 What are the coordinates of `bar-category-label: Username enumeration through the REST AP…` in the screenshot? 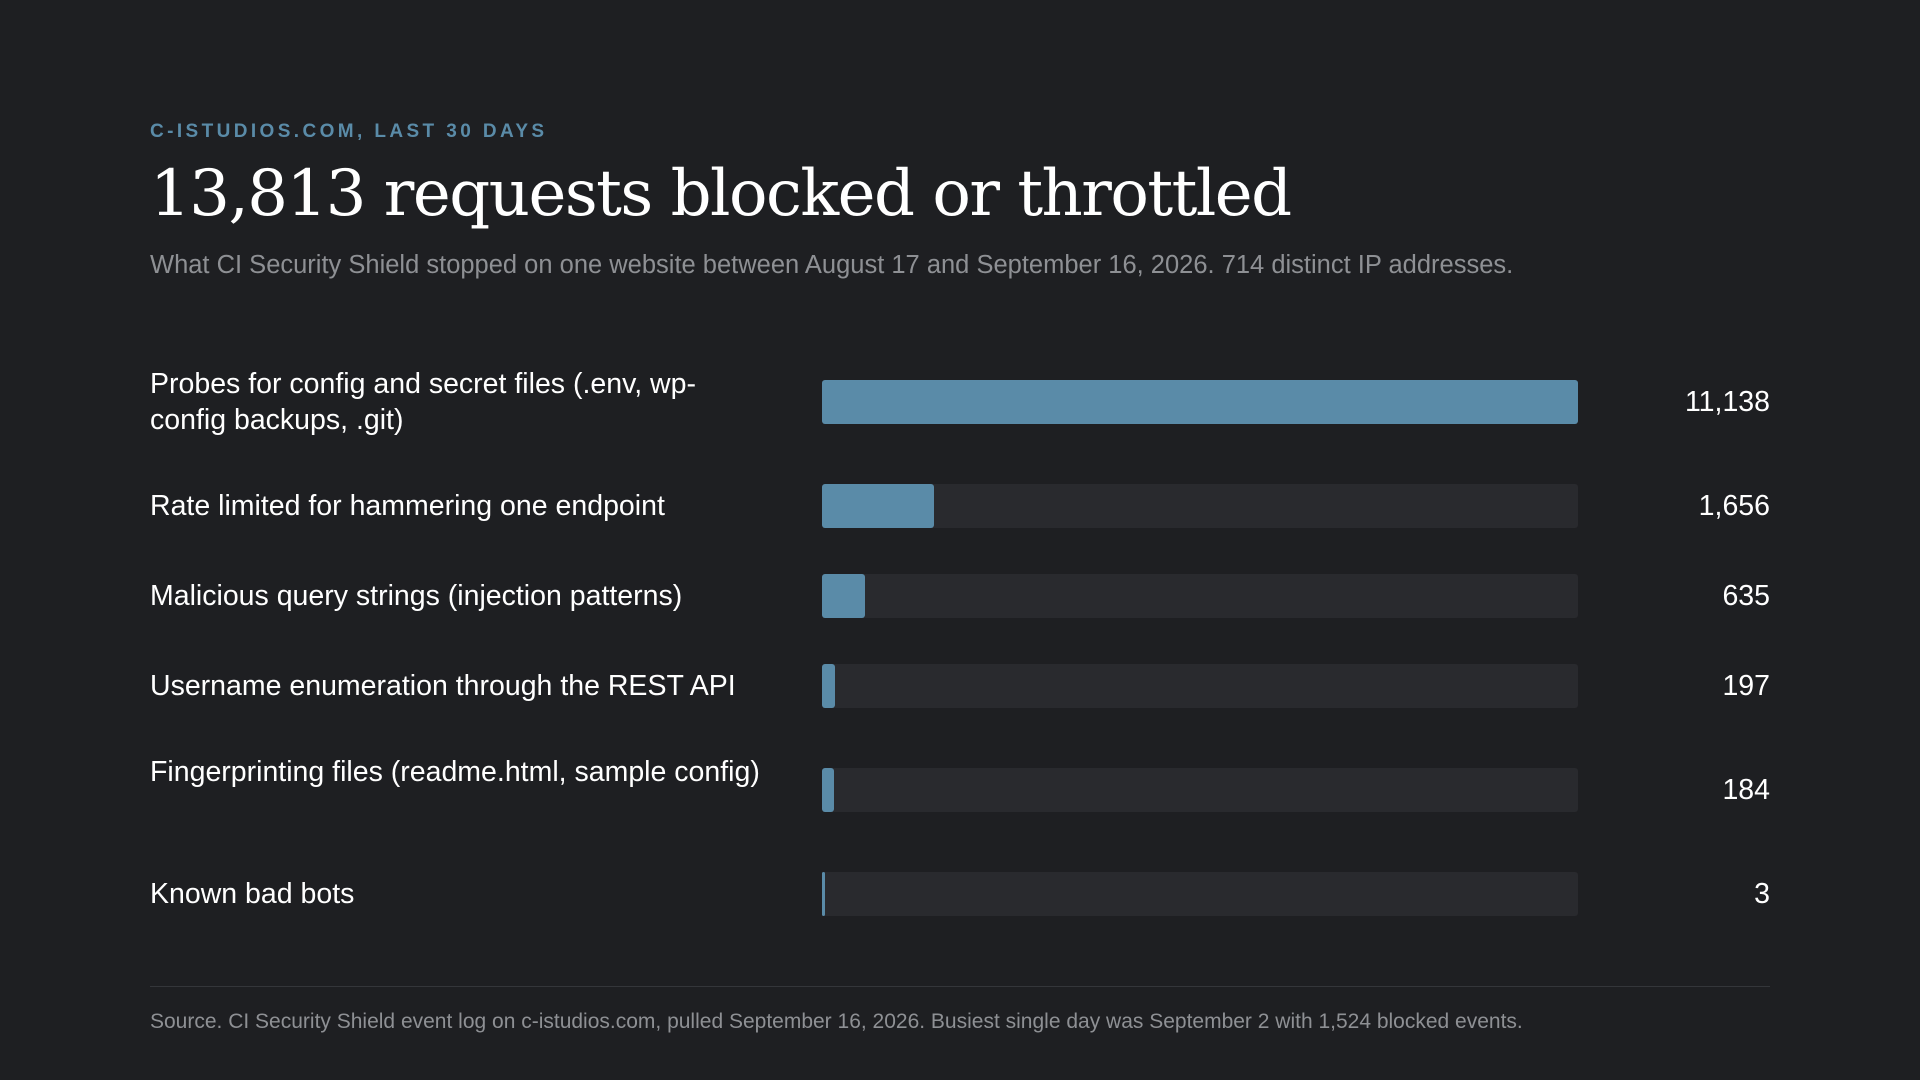 It's located at (443, 686).